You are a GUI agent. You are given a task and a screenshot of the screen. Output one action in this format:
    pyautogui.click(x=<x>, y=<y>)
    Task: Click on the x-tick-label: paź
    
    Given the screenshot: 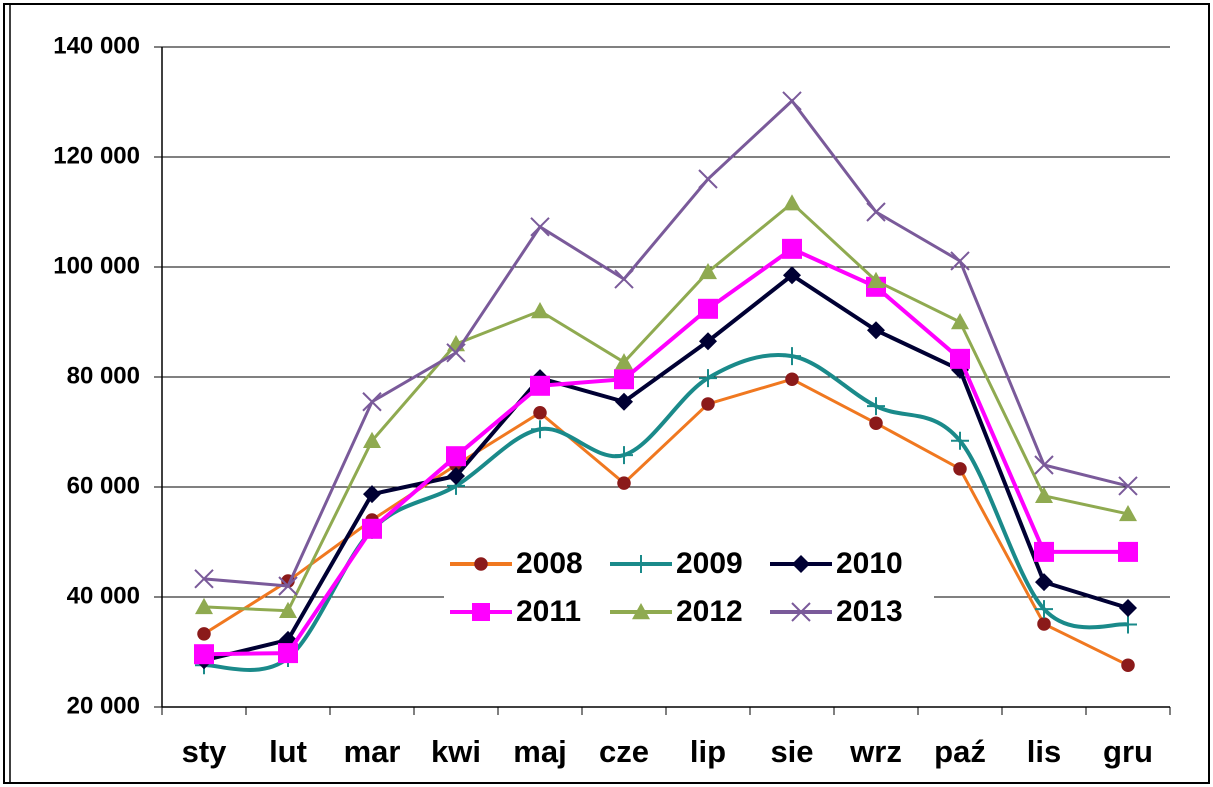 What is the action you would take?
    pyautogui.click(x=960, y=751)
    